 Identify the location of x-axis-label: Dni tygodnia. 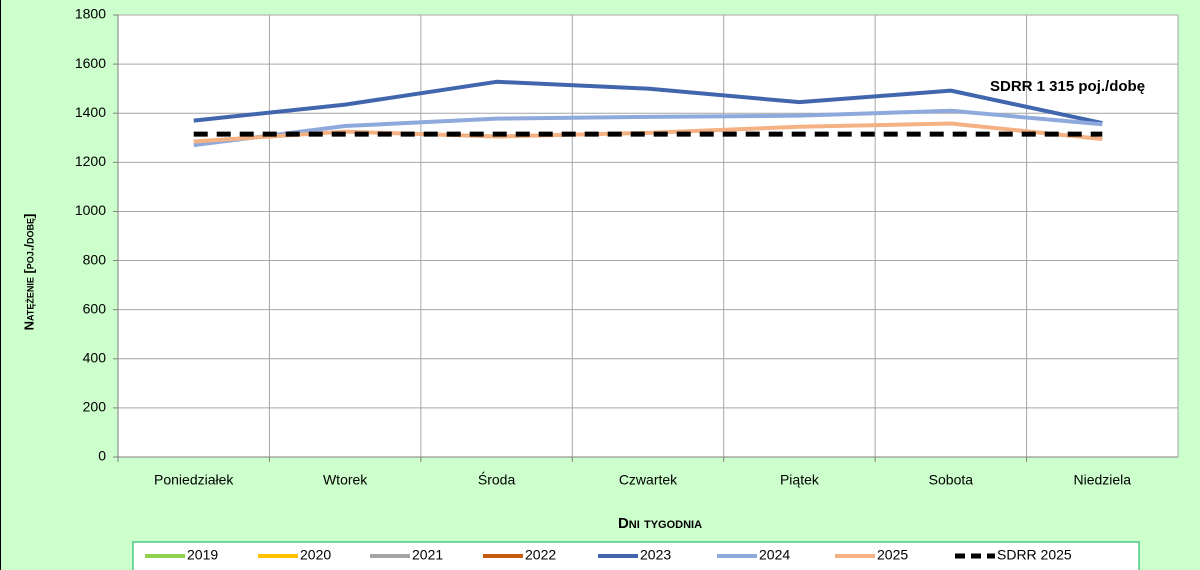
(660, 523).